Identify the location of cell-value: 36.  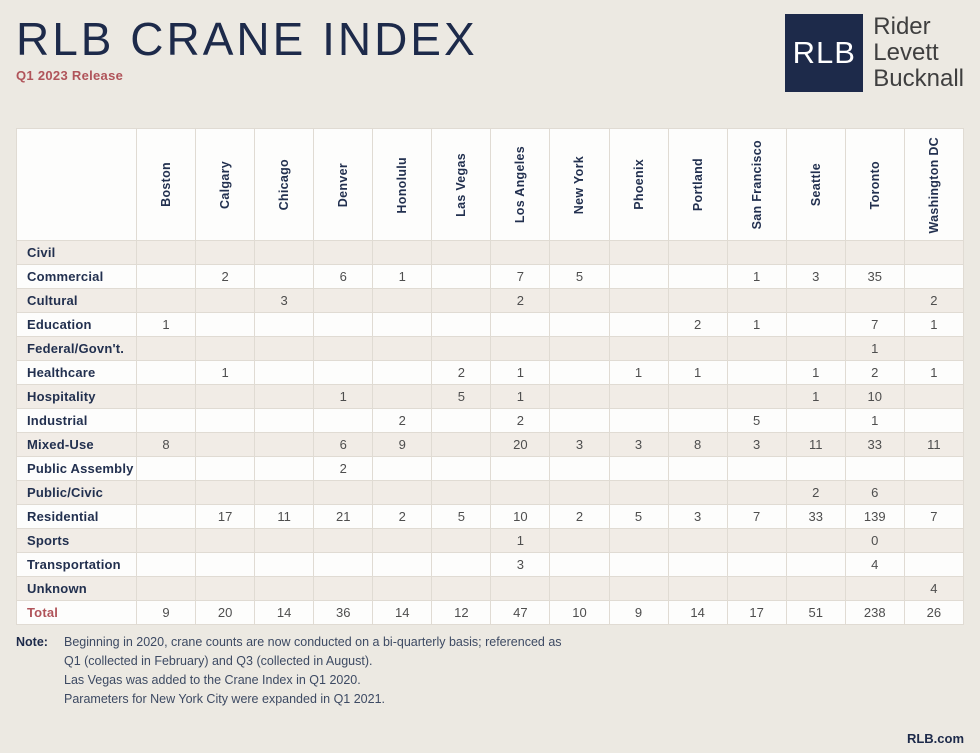
(343, 613).